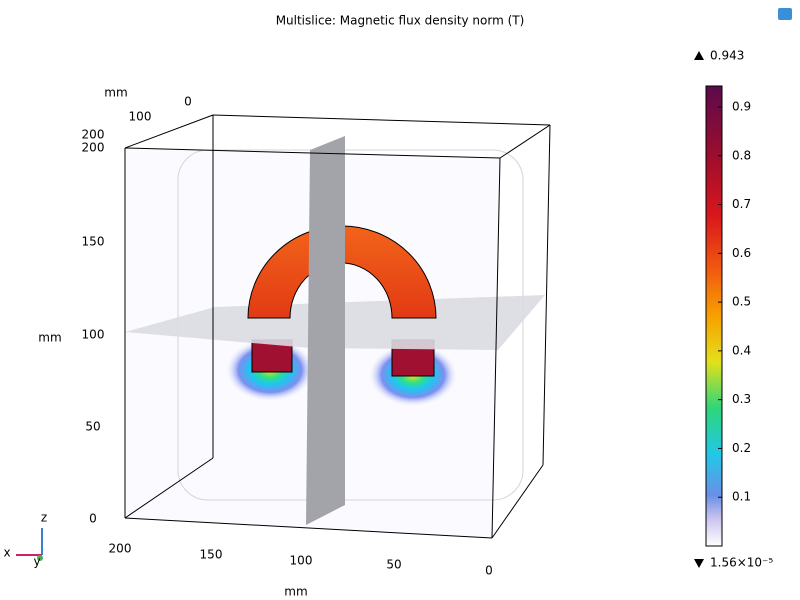  Describe the element at coordinates (714, 316) in the screenshot. I see `colorbar` at that location.